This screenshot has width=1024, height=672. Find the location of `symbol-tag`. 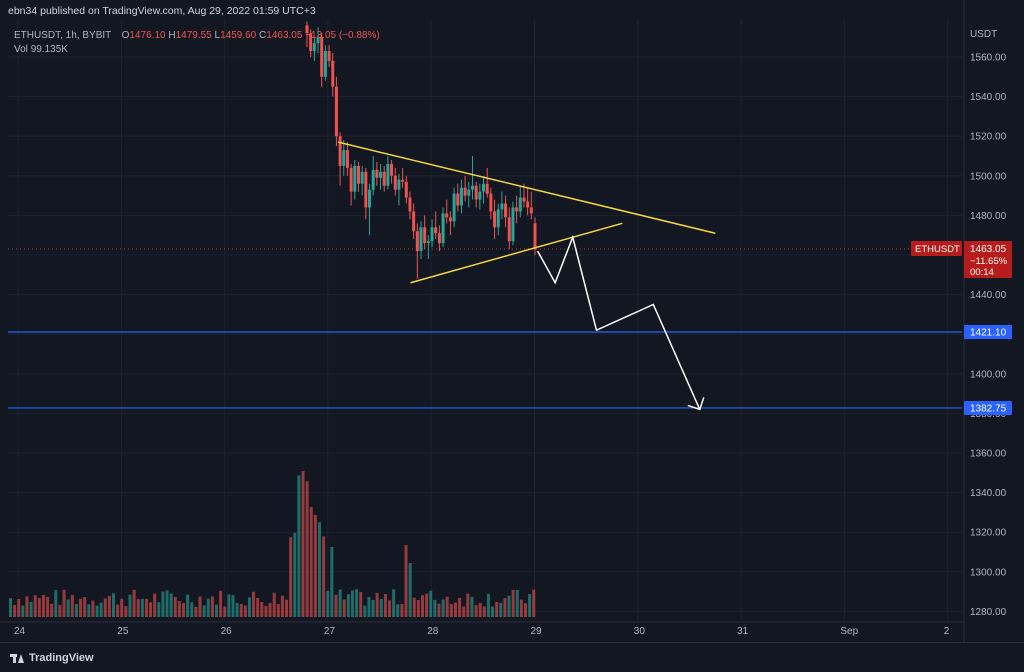

symbol-tag is located at coordinates (936, 248).